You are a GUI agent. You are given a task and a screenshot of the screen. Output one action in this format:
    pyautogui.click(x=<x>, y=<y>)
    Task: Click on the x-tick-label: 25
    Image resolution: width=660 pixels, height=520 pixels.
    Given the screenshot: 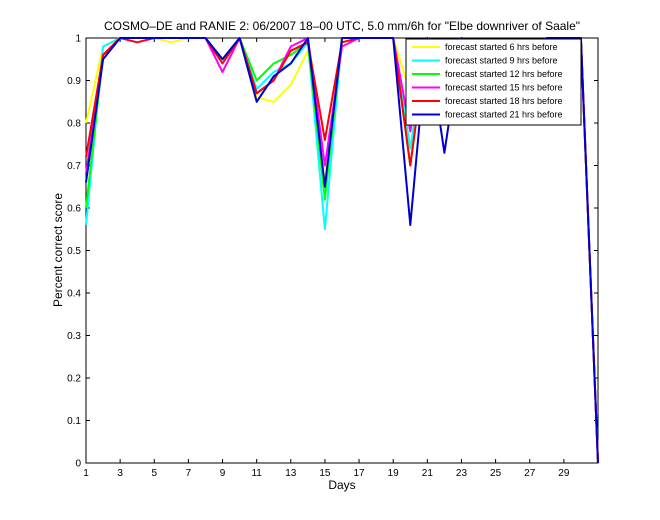 What is the action you would take?
    pyautogui.click(x=496, y=473)
    